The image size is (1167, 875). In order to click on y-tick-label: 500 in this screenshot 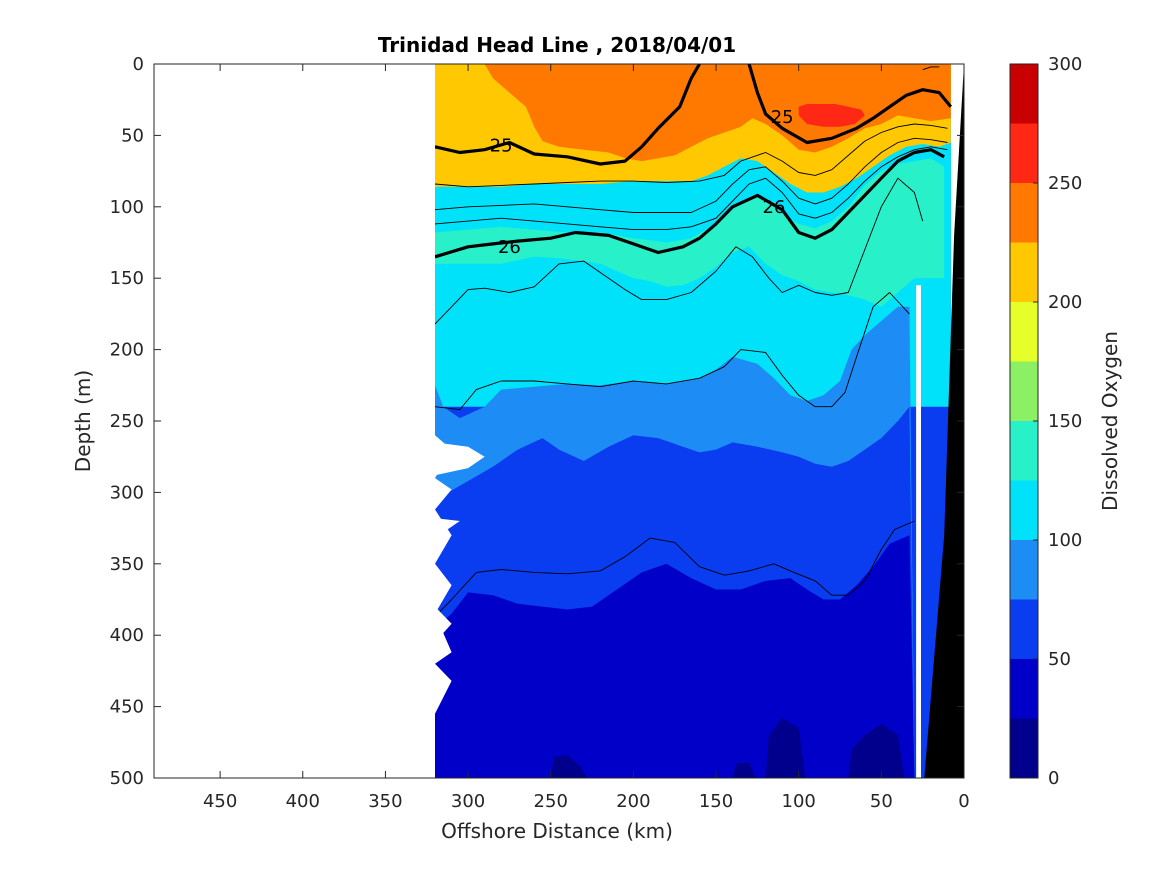, I will do `click(127, 778)`.